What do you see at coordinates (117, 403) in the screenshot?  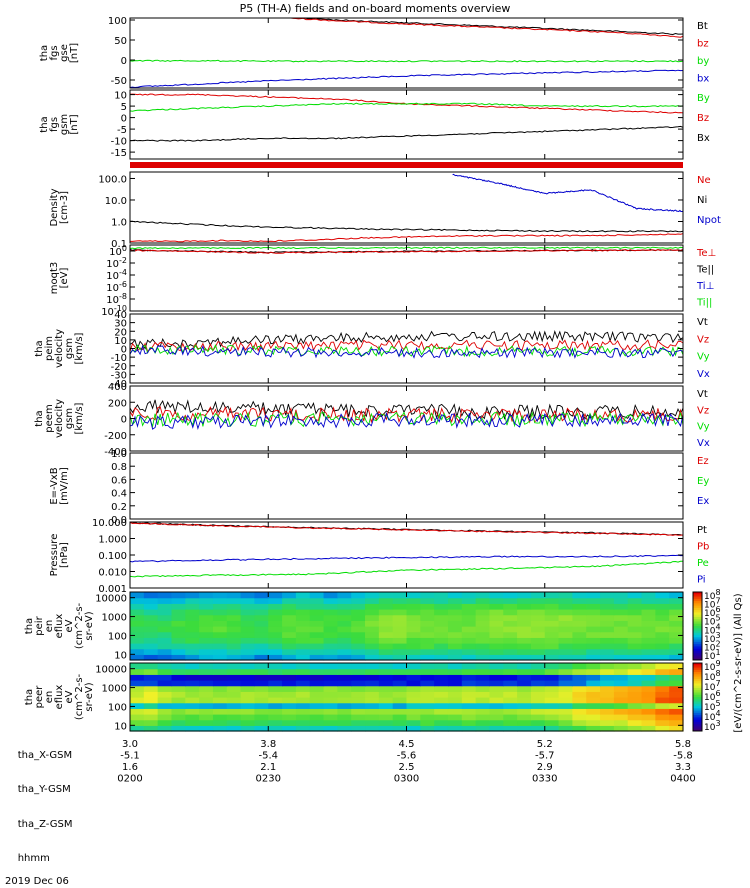 I see `y-tick-label: 200` at bounding box center [117, 403].